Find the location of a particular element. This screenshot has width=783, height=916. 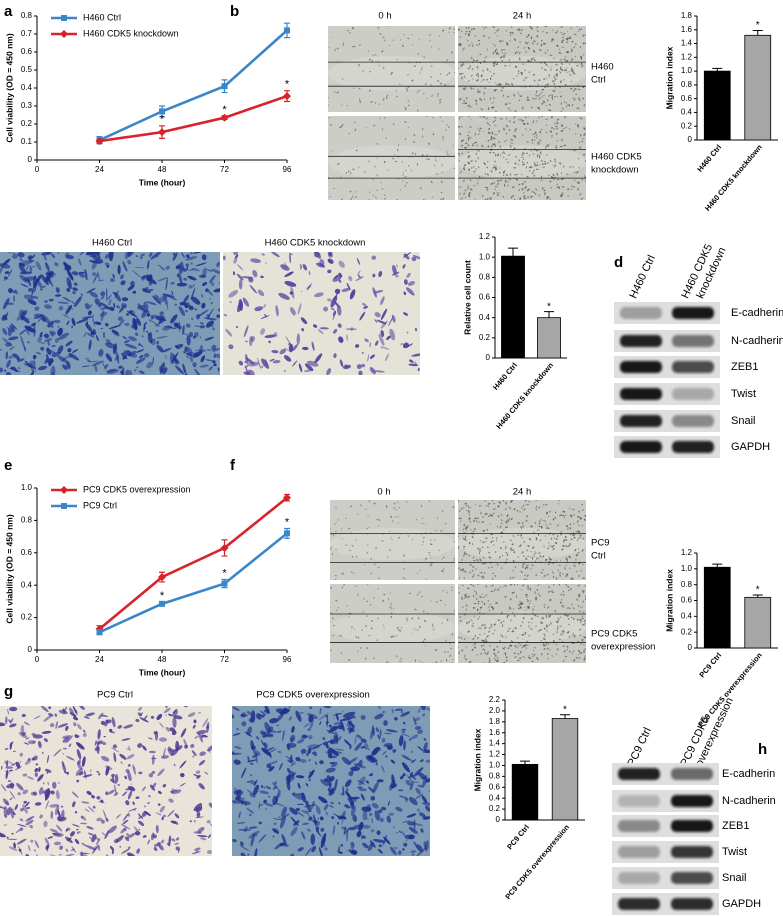

image-background is located at coordinates (106, 781).